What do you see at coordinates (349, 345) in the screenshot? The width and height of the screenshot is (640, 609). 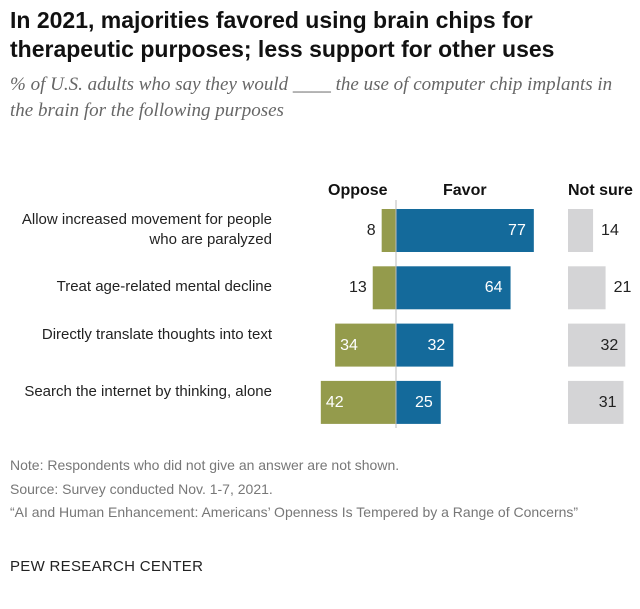 I see `data-label-oppose: 34` at bounding box center [349, 345].